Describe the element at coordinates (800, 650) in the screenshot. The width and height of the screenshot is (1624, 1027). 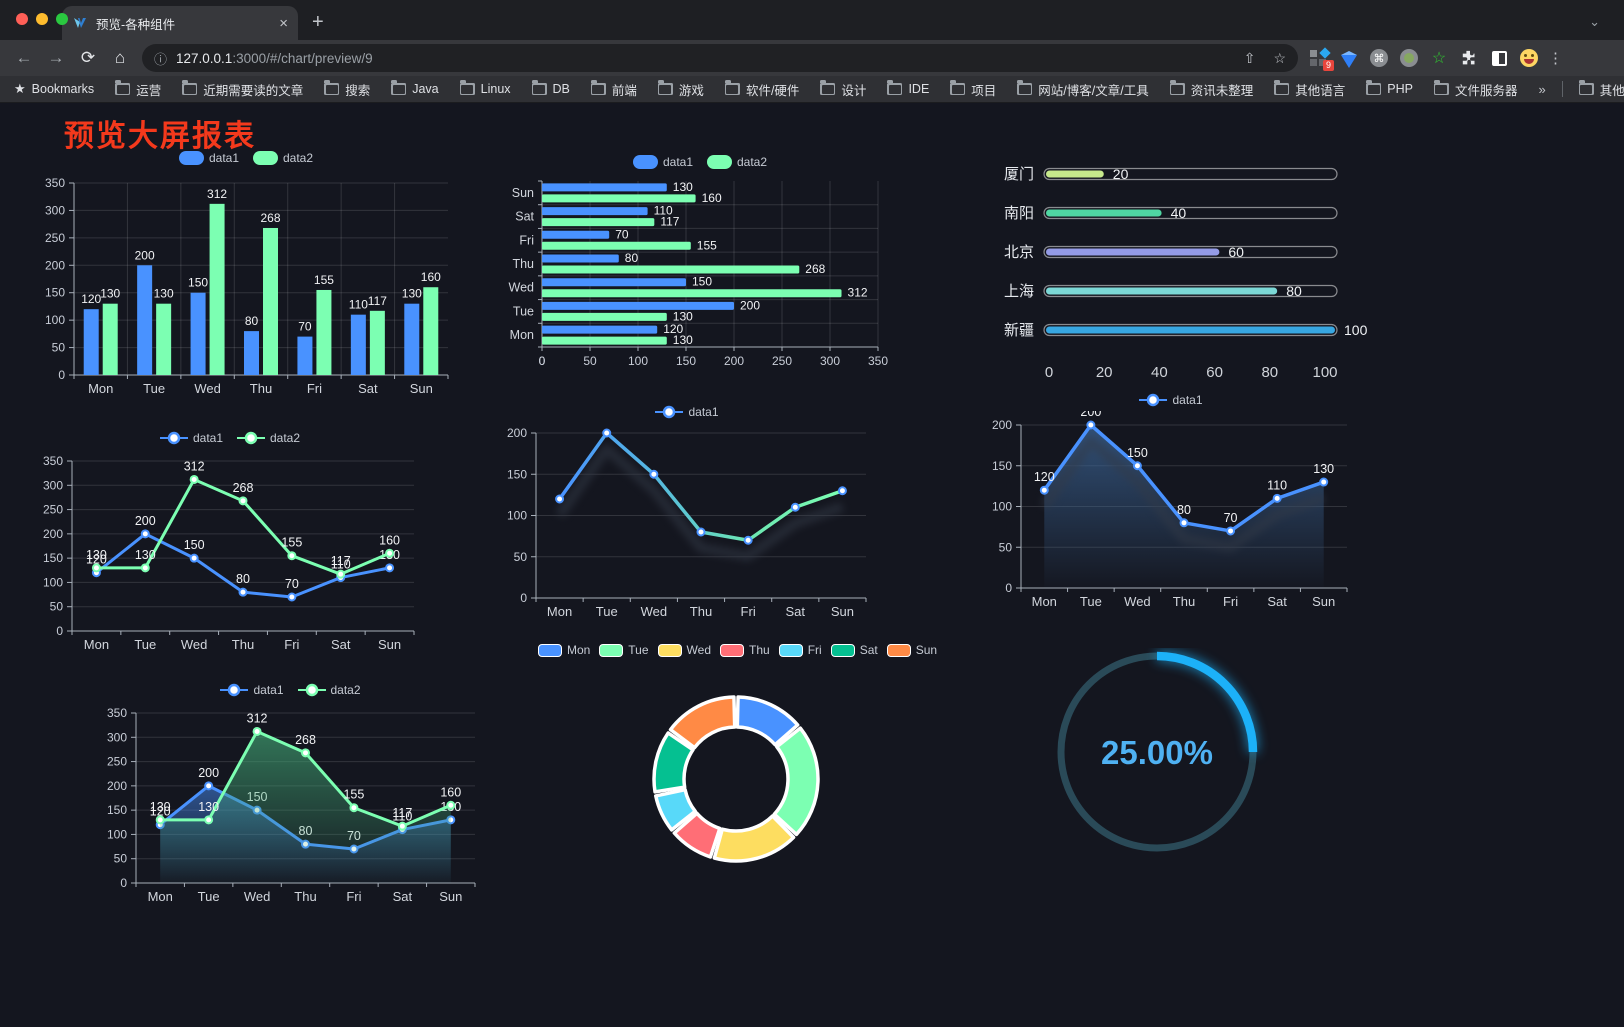
I see `legend-item-Fri: Fri` at that location.